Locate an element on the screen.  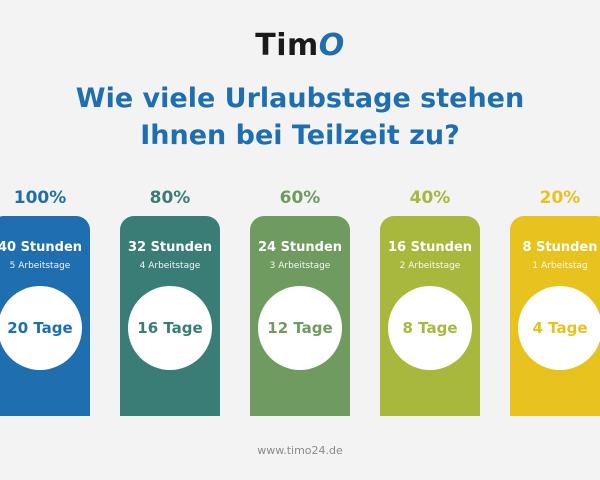
percent-label: 60% is located at coordinates (300, 198).